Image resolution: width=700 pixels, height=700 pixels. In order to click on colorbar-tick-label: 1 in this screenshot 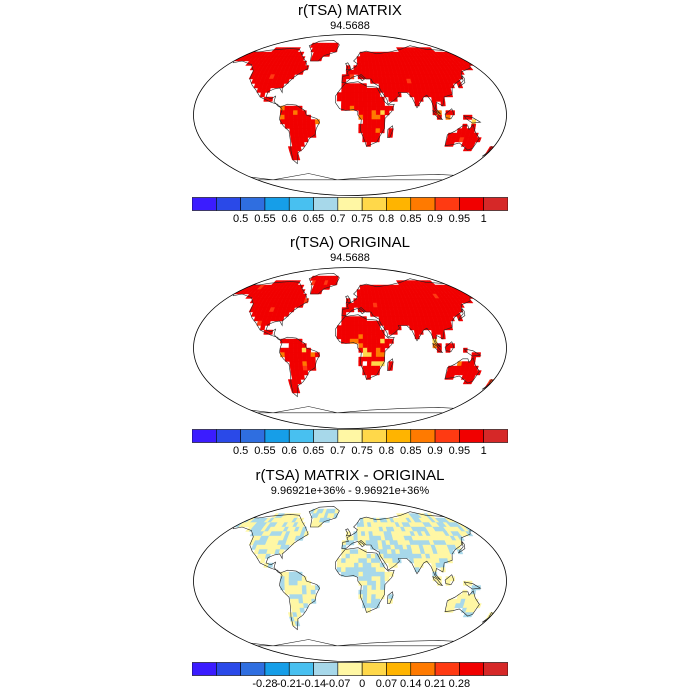, I will do `click(483, 219)`.